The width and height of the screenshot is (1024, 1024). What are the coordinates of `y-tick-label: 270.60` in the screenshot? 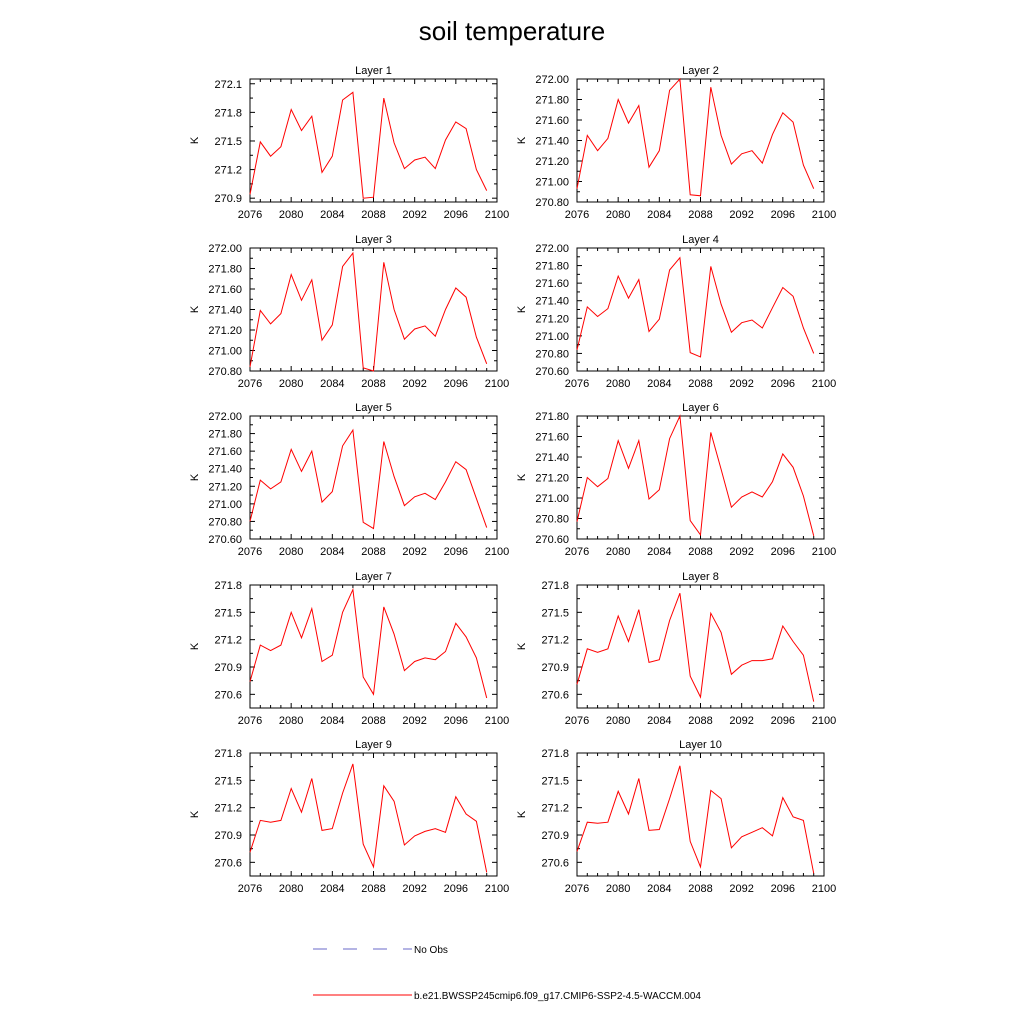 It's located at (552, 540).